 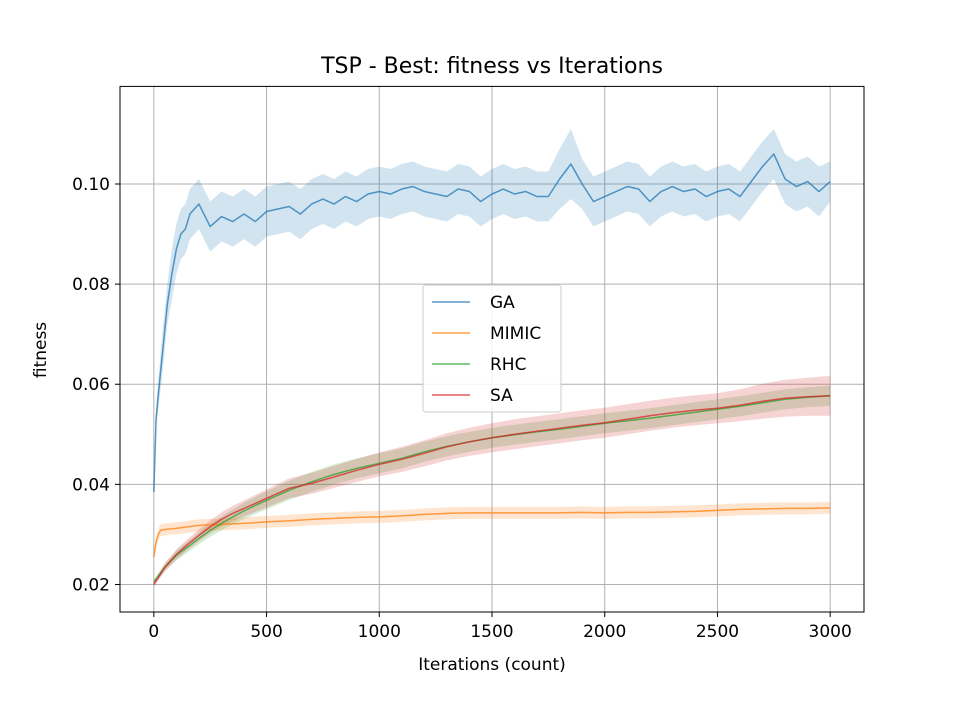 What do you see at coordinates (717, 632) in the screenshot?
I see `x-tick-label: 2500` at bounding box center [717, 632].